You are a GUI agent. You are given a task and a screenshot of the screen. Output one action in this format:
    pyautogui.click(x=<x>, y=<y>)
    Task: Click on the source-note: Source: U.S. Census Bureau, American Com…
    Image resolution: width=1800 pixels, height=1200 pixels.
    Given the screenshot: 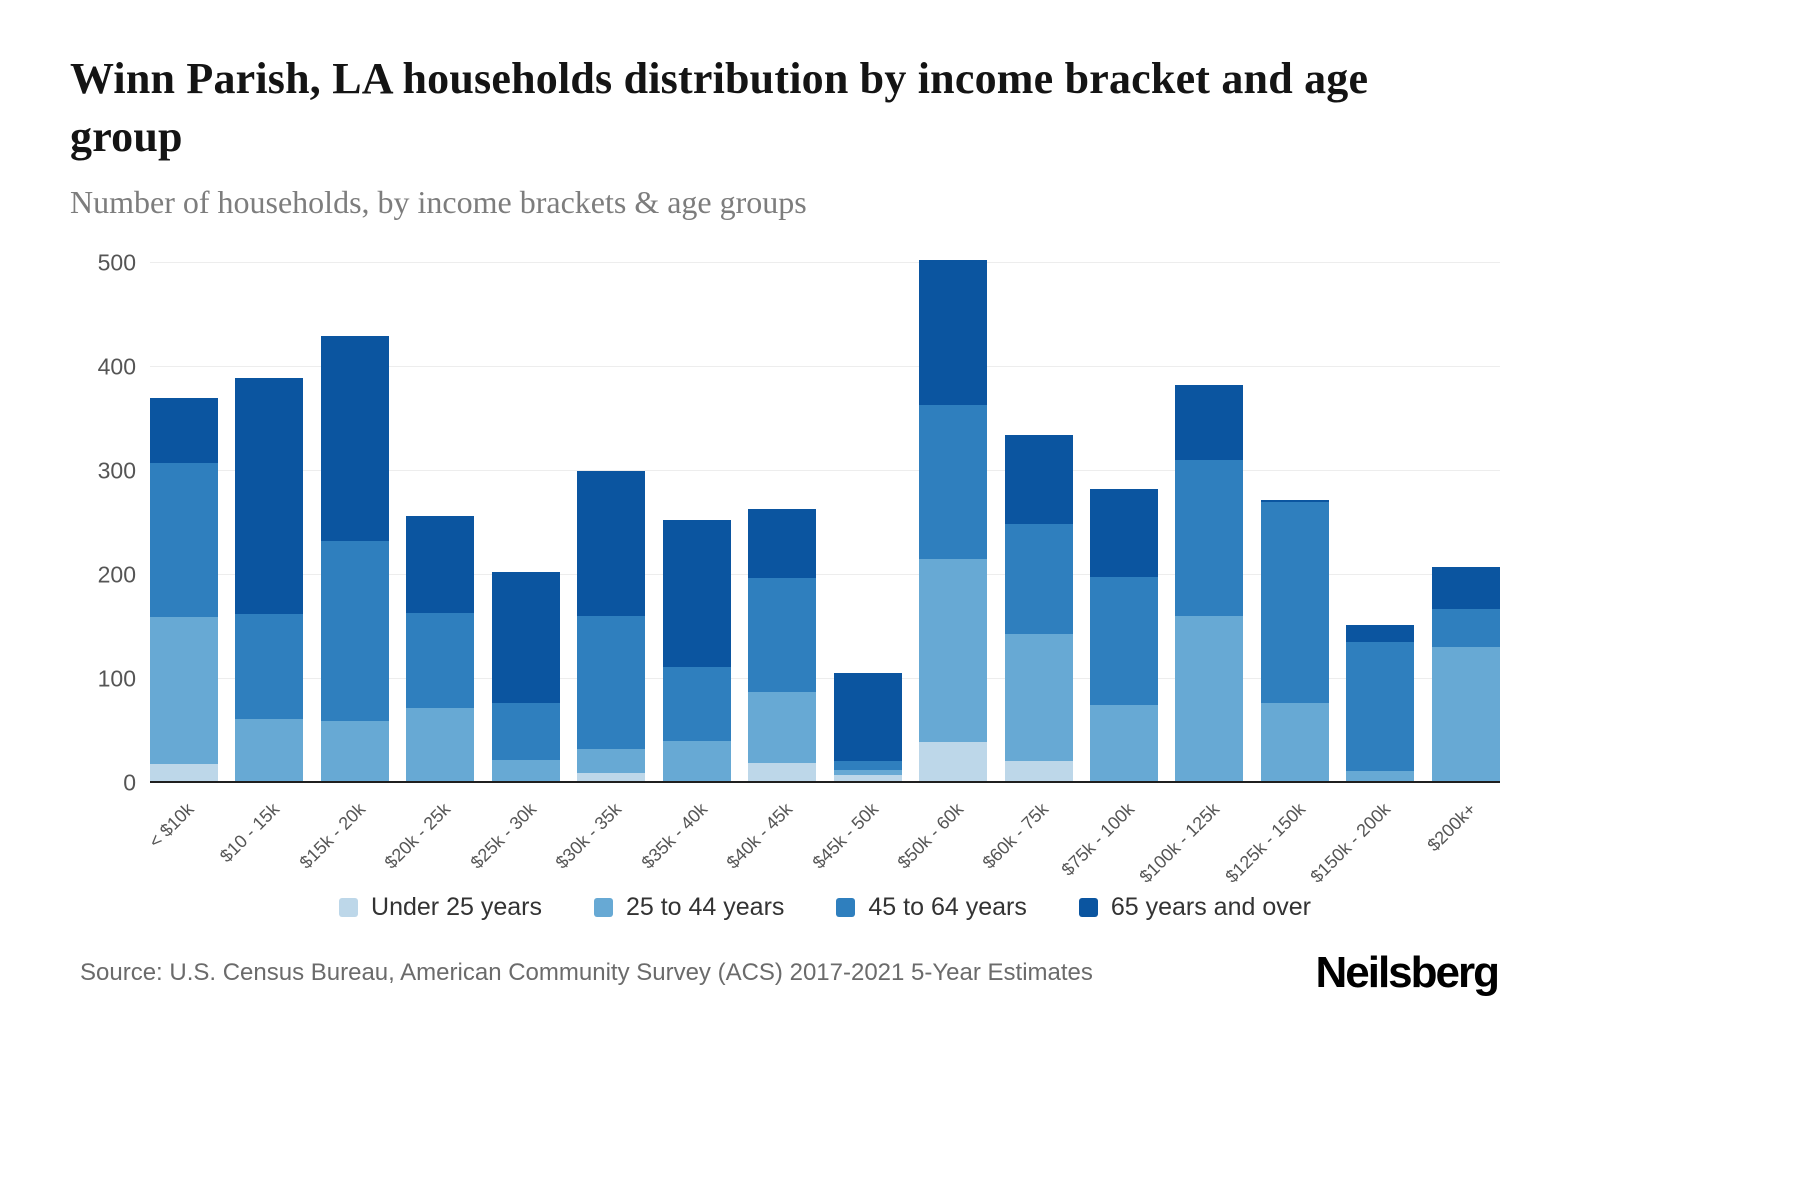 What is the action you would take?
    pyautogui.click(x=586, y=973)
    